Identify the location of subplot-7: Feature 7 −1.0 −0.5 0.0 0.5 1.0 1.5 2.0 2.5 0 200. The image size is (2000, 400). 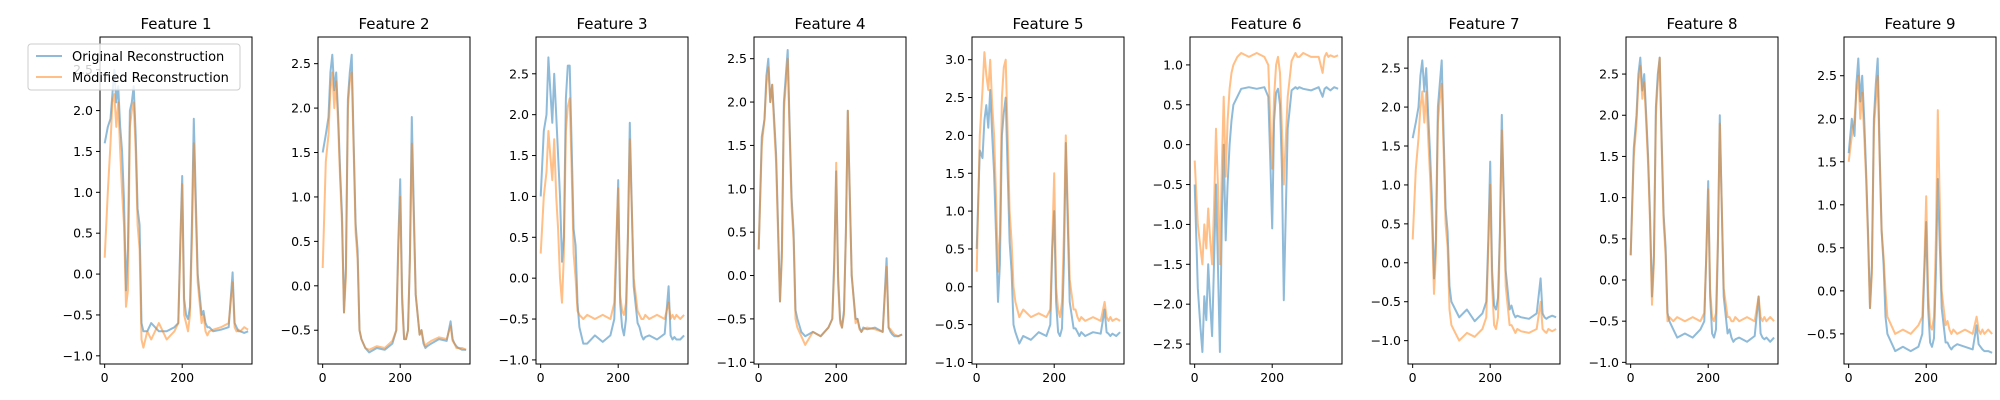
(1466, 200).